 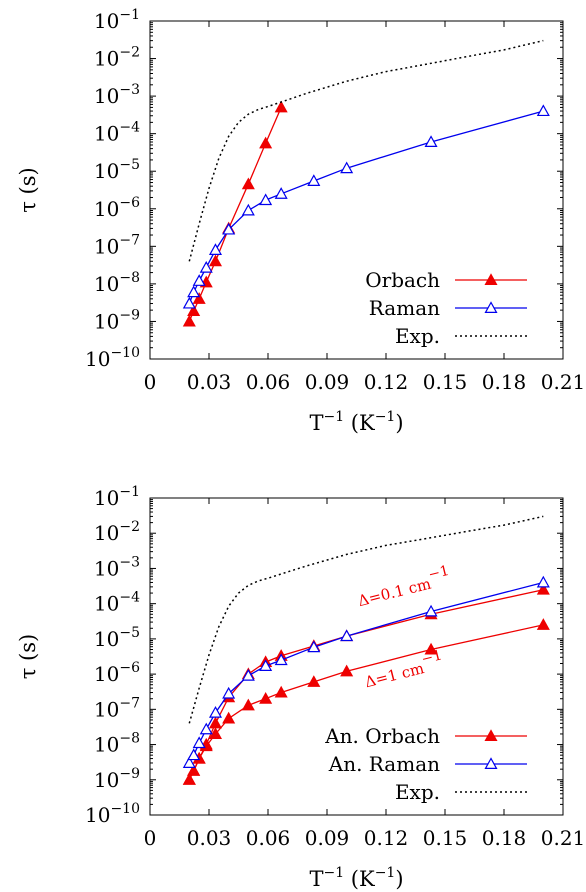 What do you see at coordinates (402, 280) in the screenshot?
I see `legend-label: Orbach` at bounding box center [402, 280].